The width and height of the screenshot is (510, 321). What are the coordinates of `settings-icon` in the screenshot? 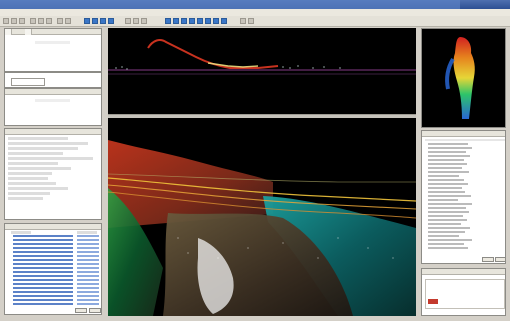 It's located at (243, 21).